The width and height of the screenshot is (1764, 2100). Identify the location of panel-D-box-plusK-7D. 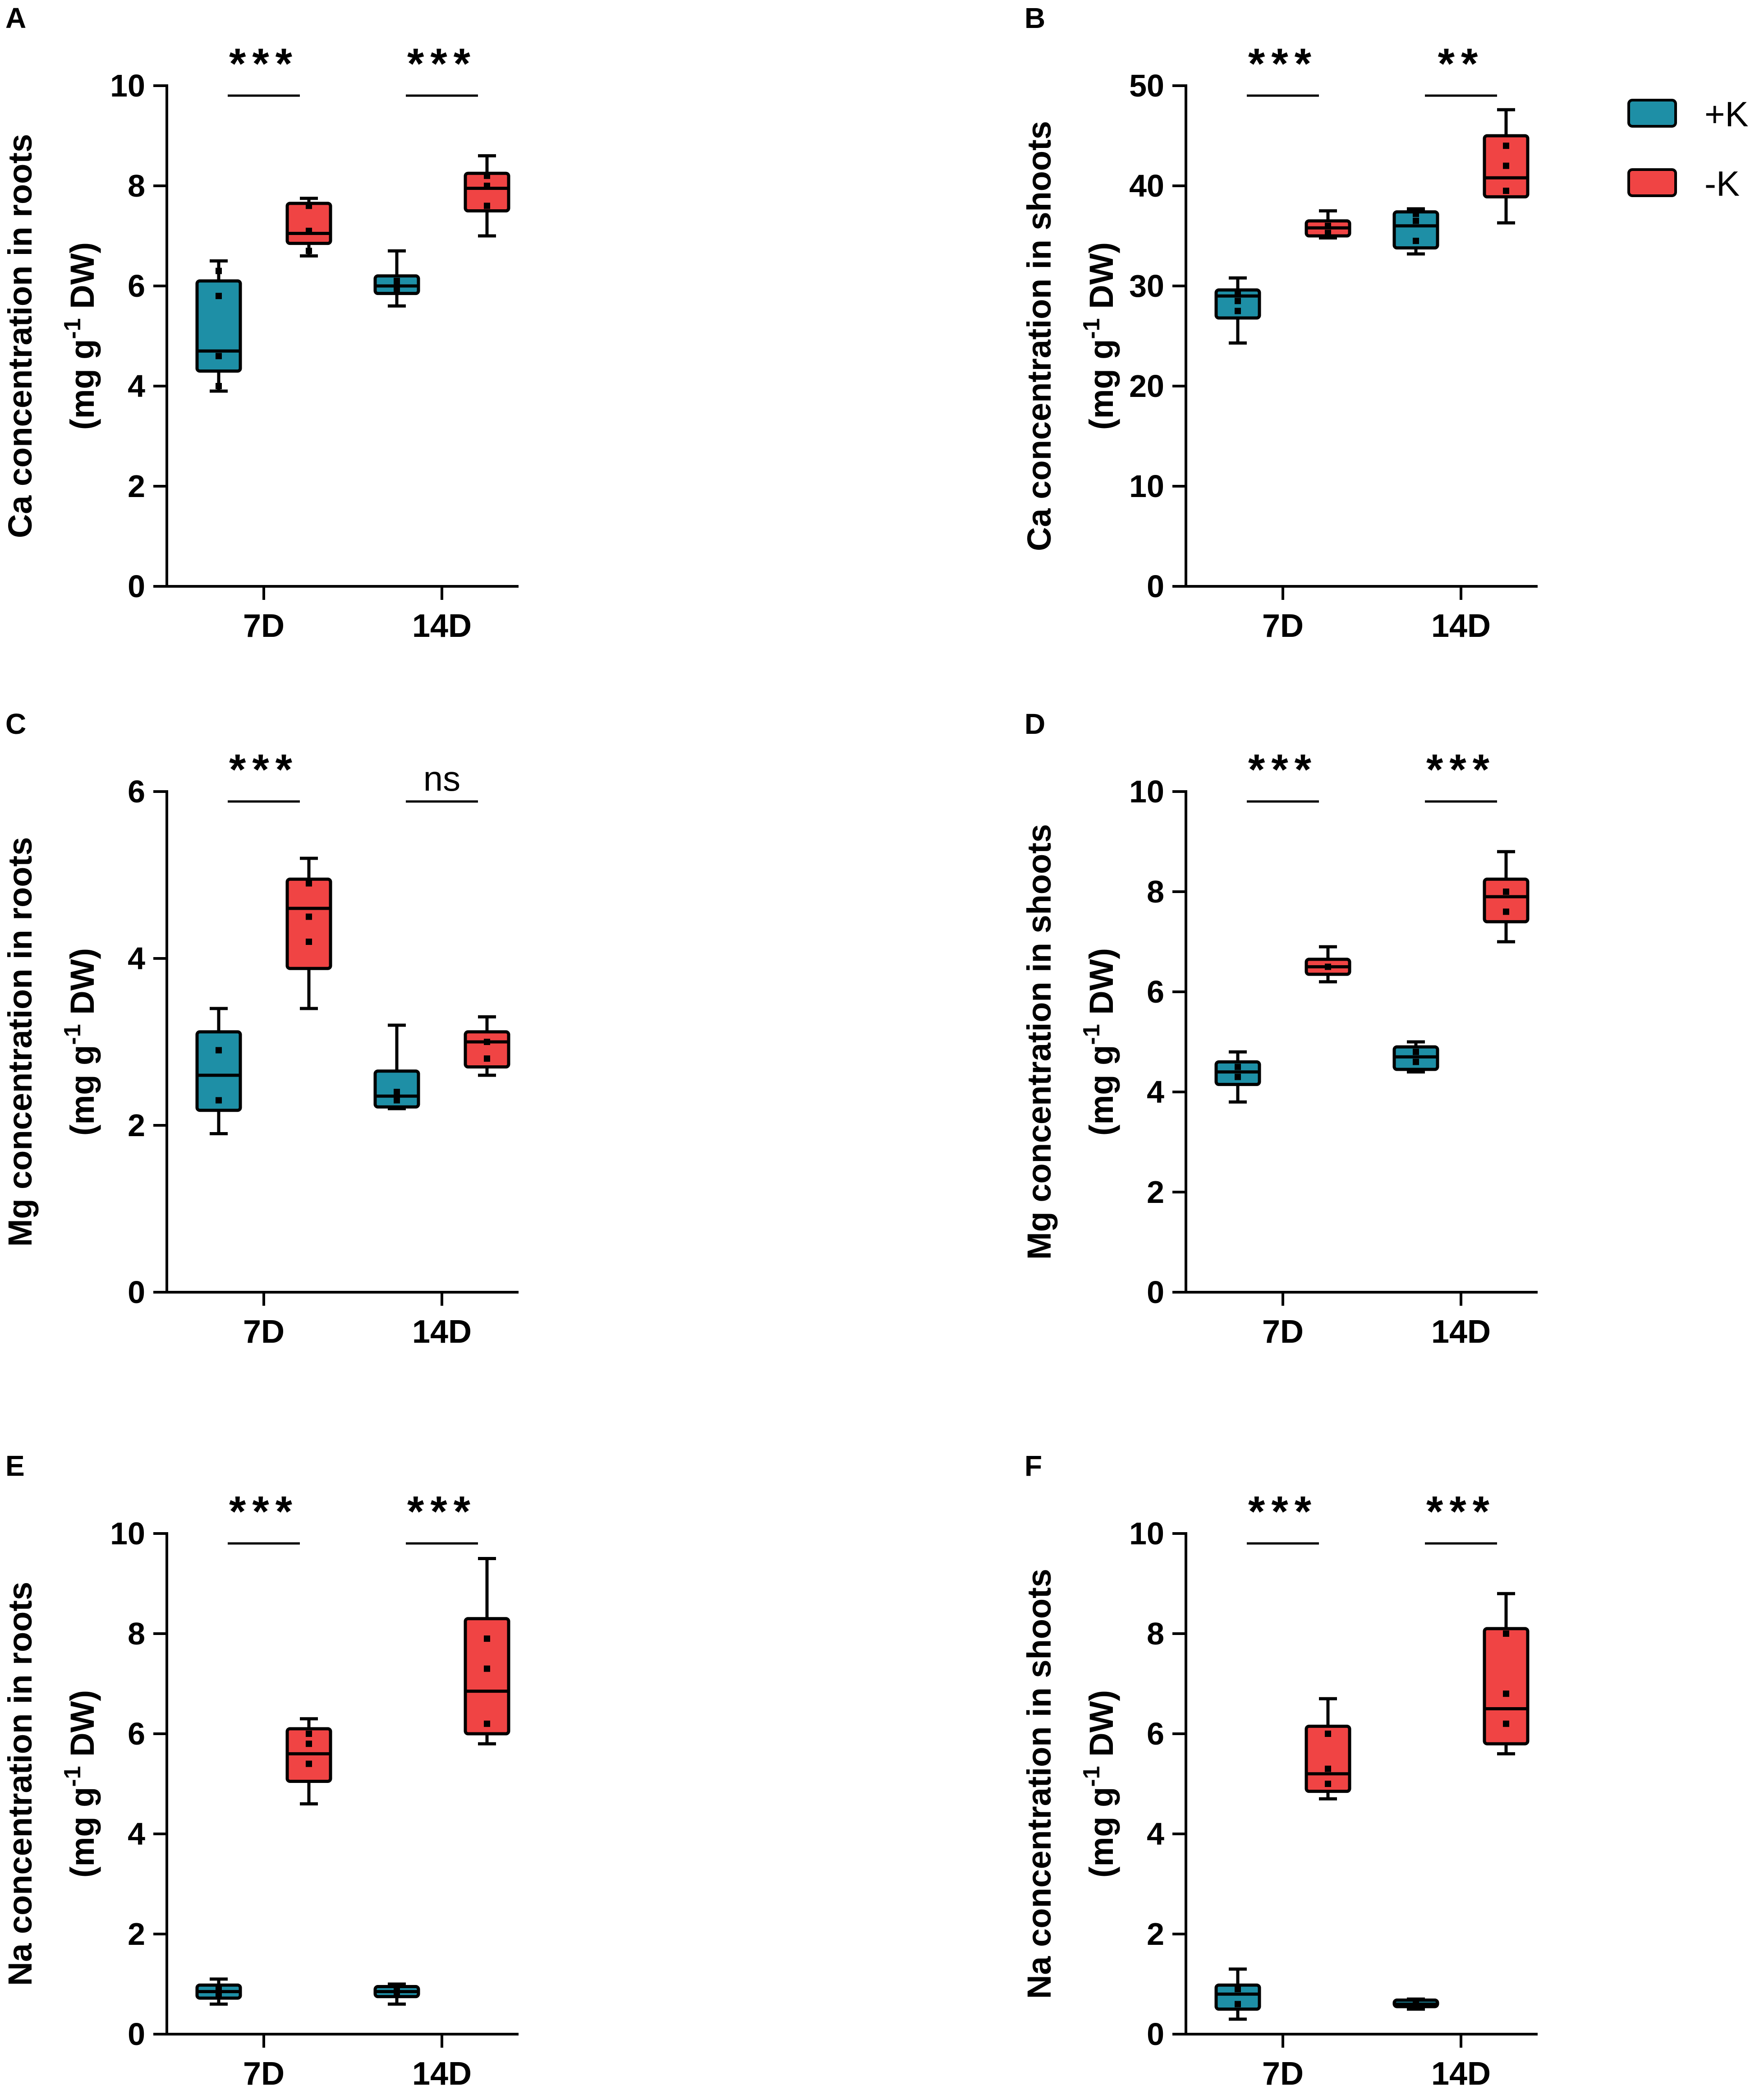
(1237, 1077).